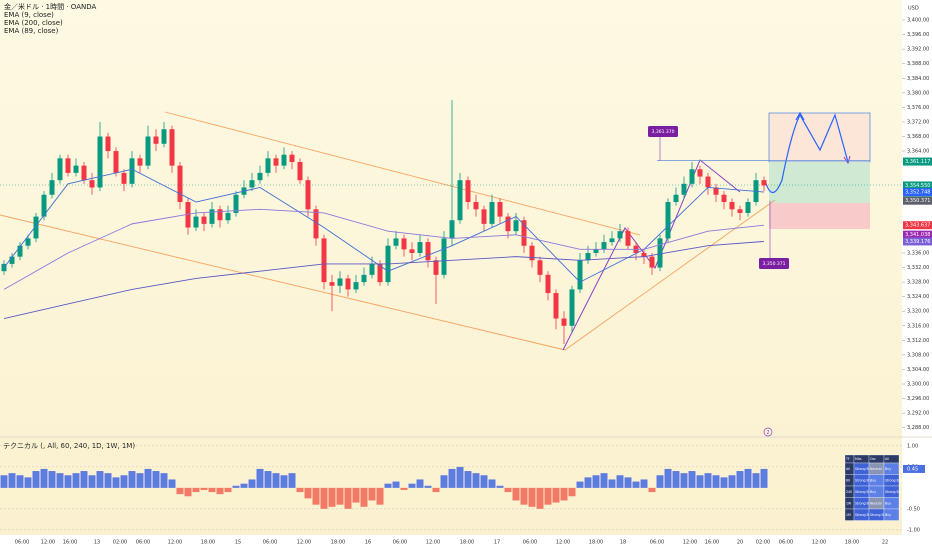 The height and width of the screenshot is (550, 932). Describe the element at coordinates (657, 543) in the screenshot. I see `x-tick-label: 06:00` at that location.